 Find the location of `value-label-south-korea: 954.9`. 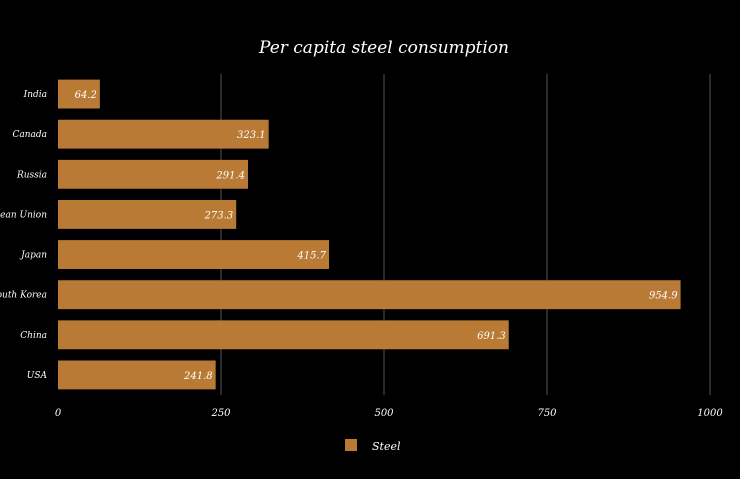

value-label-south-korea: 954.9 is located at coordinates (663, 296).